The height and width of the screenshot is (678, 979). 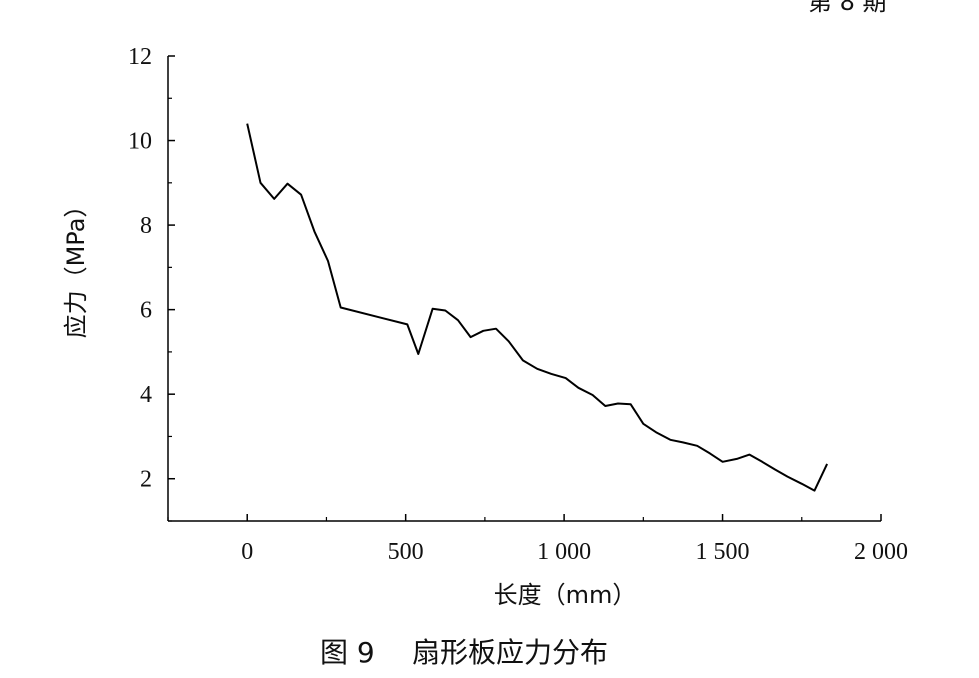 What do you see at coordinates (406, 552) in the screenshot?
I see `x-tick-label: 500` at bounding box center [406, 552].